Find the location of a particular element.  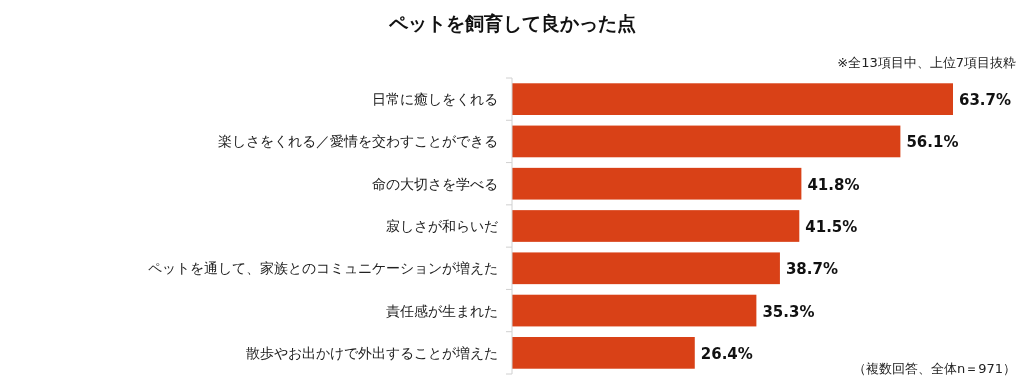

category-label: 楽しさをくれる／愛情を交わすことができる is located at coordinates (358, 141).